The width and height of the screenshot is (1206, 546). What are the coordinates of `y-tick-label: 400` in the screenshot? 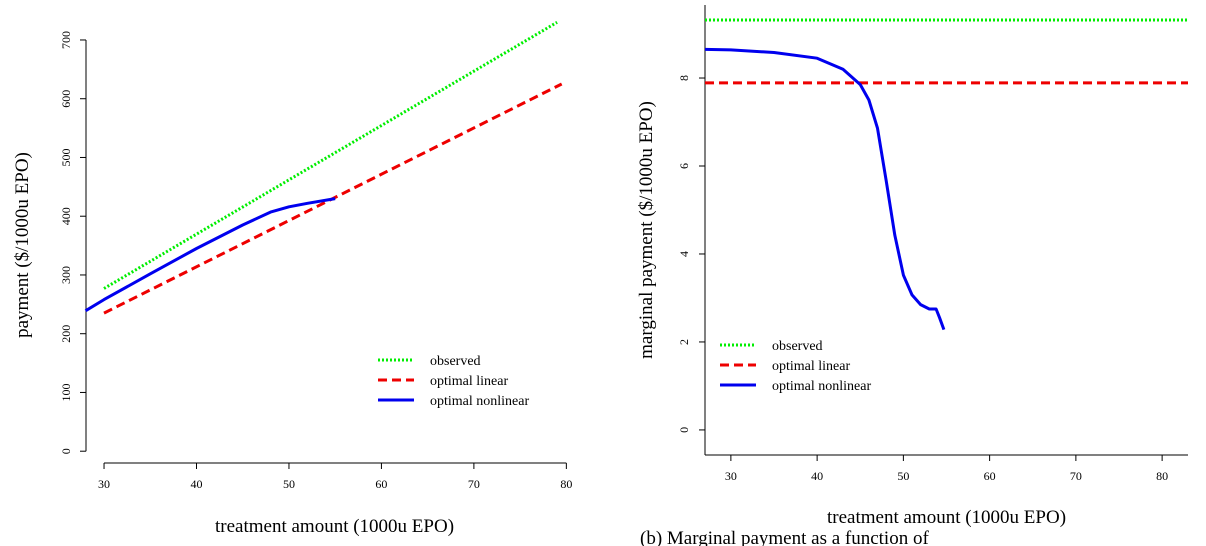 It's located at (66, 216).